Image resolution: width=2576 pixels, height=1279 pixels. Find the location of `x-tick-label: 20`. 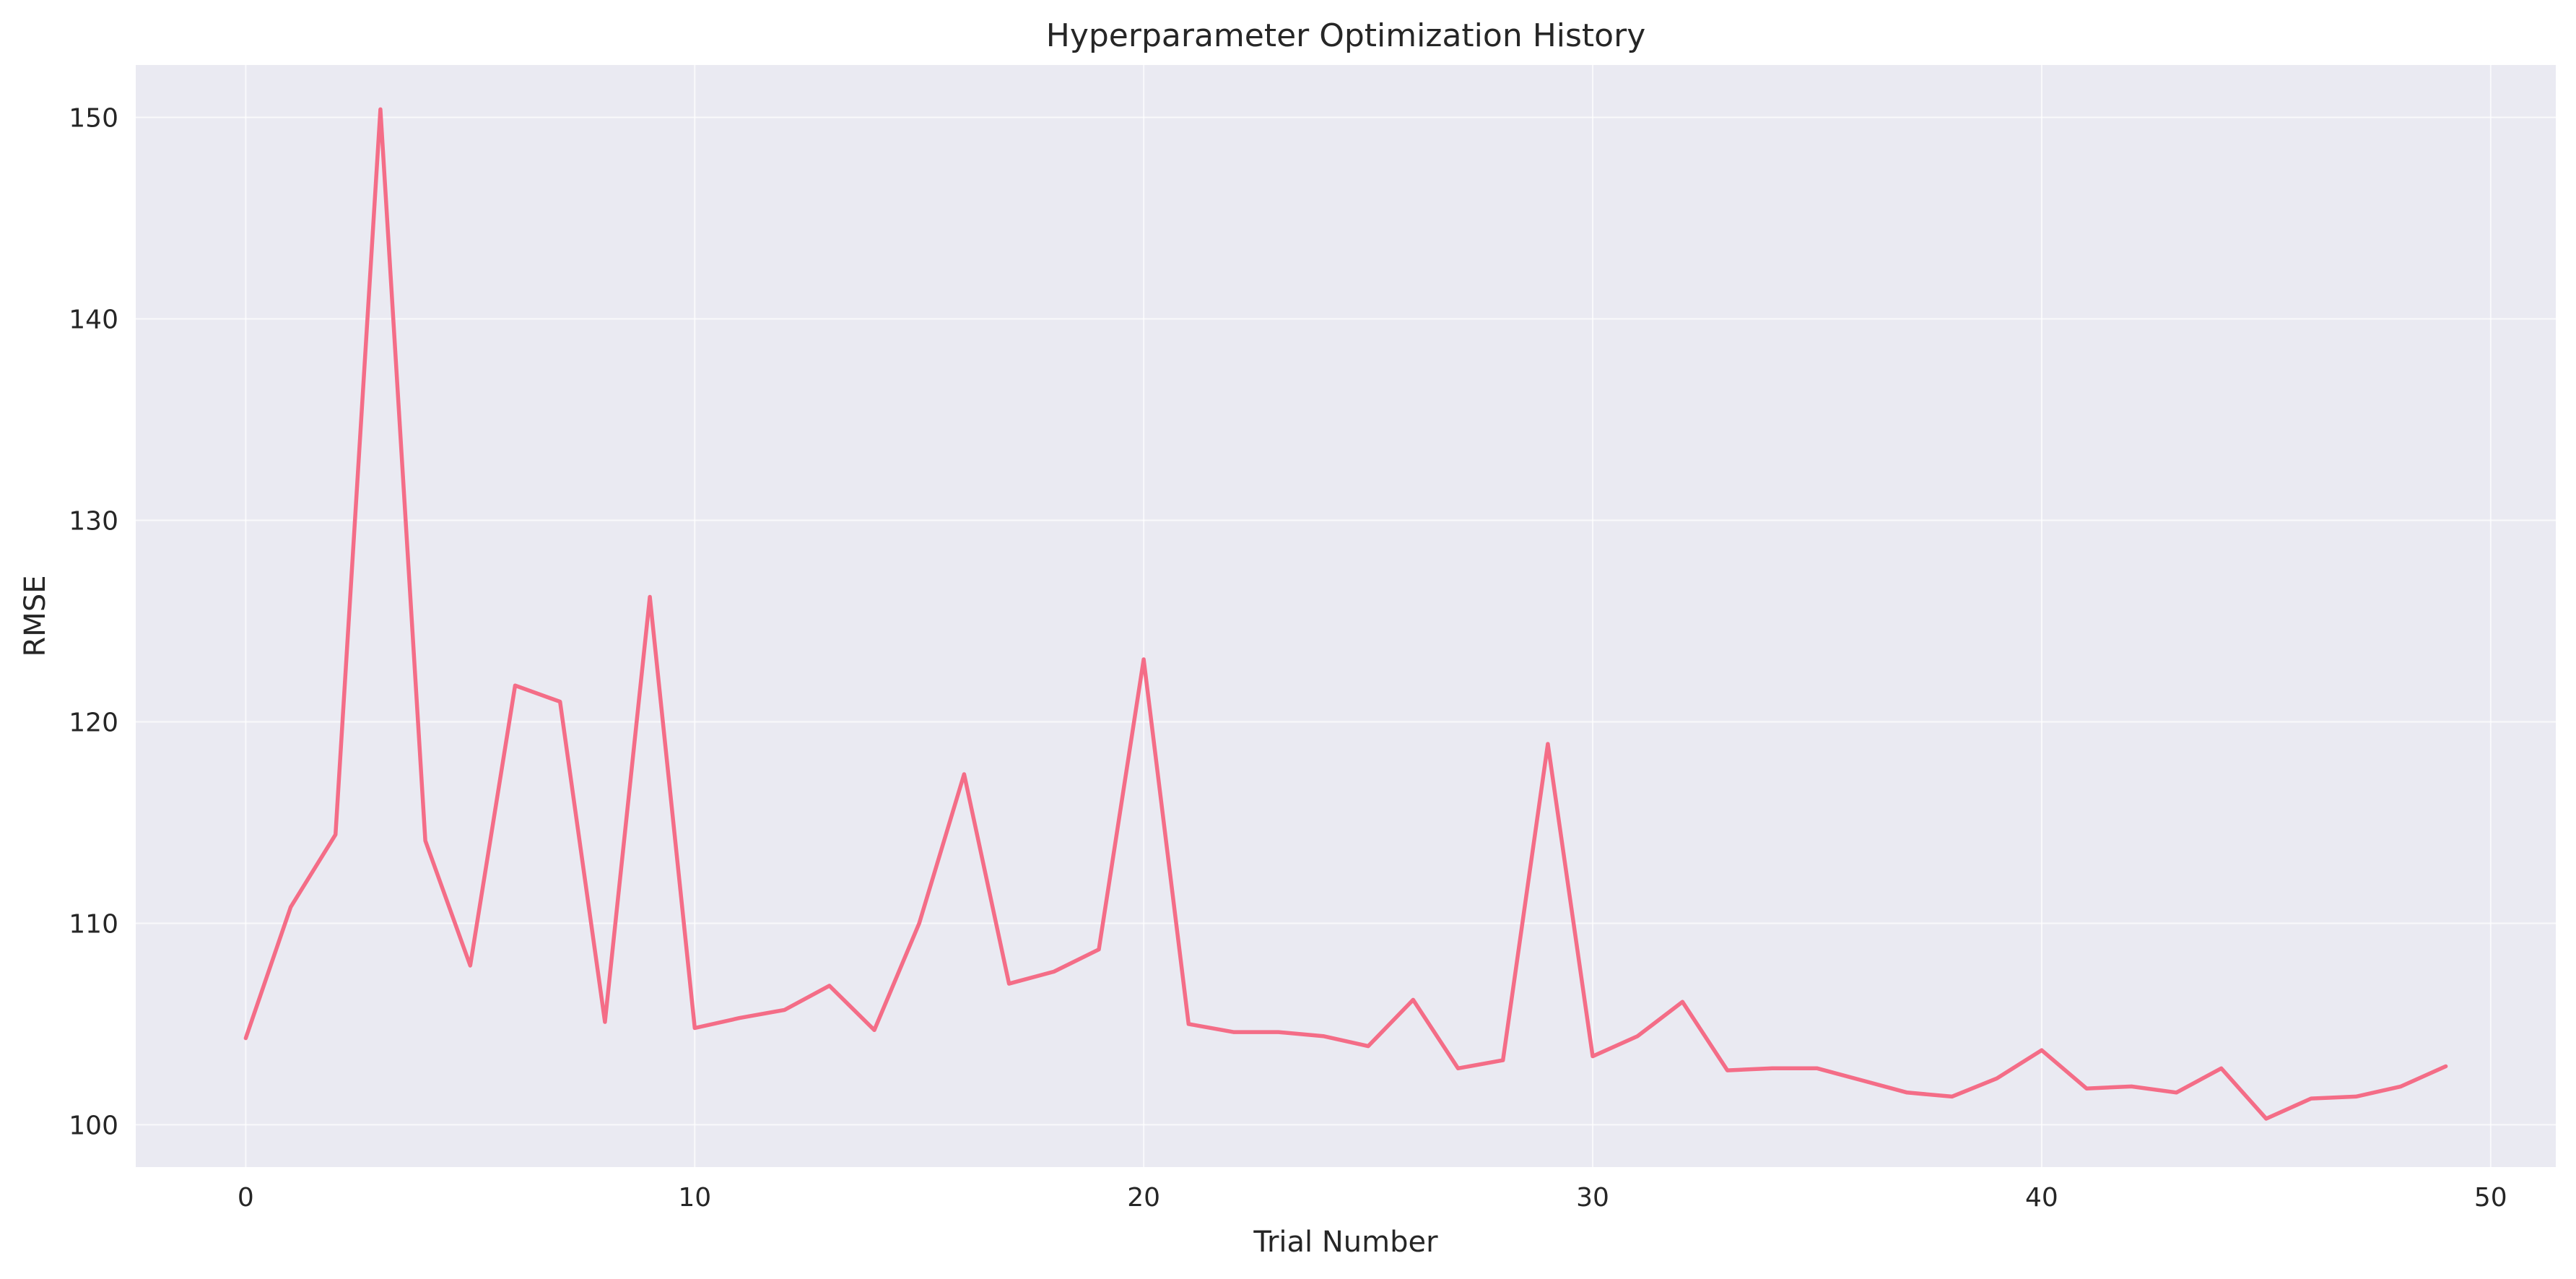

x-tick-label: 20 is located at coordinates (1143, 1198).